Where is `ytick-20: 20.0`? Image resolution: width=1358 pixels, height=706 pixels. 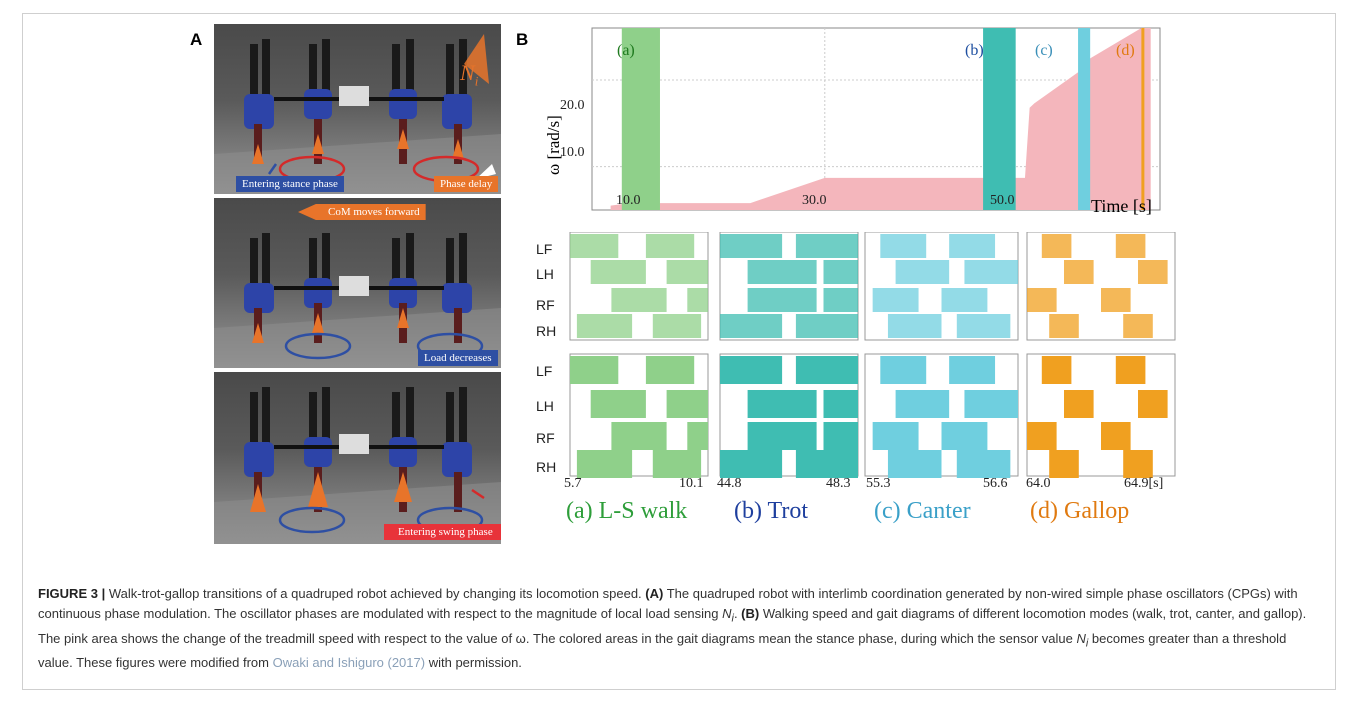 ytick-20: 20.0 is located at coordinates (572, 105).